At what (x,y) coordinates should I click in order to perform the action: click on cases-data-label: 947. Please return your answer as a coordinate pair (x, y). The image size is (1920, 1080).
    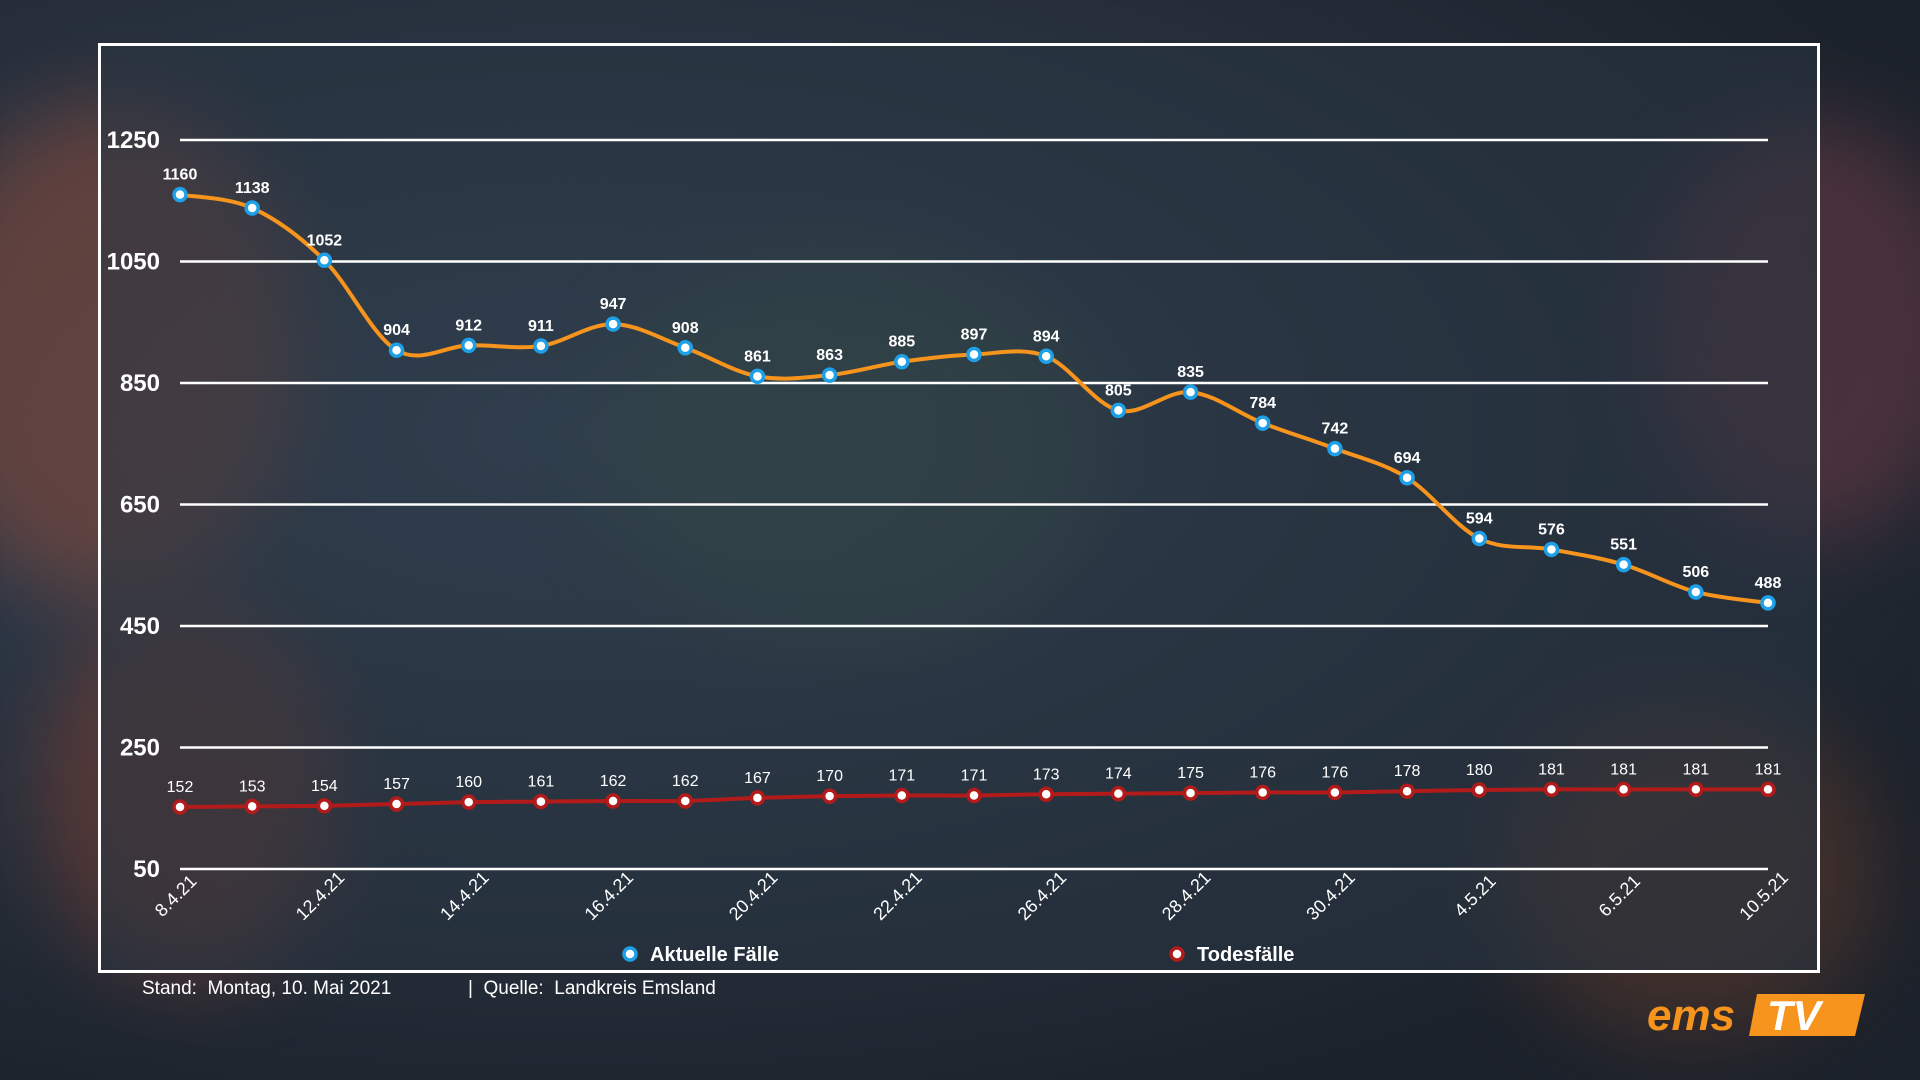
    Looking at the image, I should click on (613, 304).